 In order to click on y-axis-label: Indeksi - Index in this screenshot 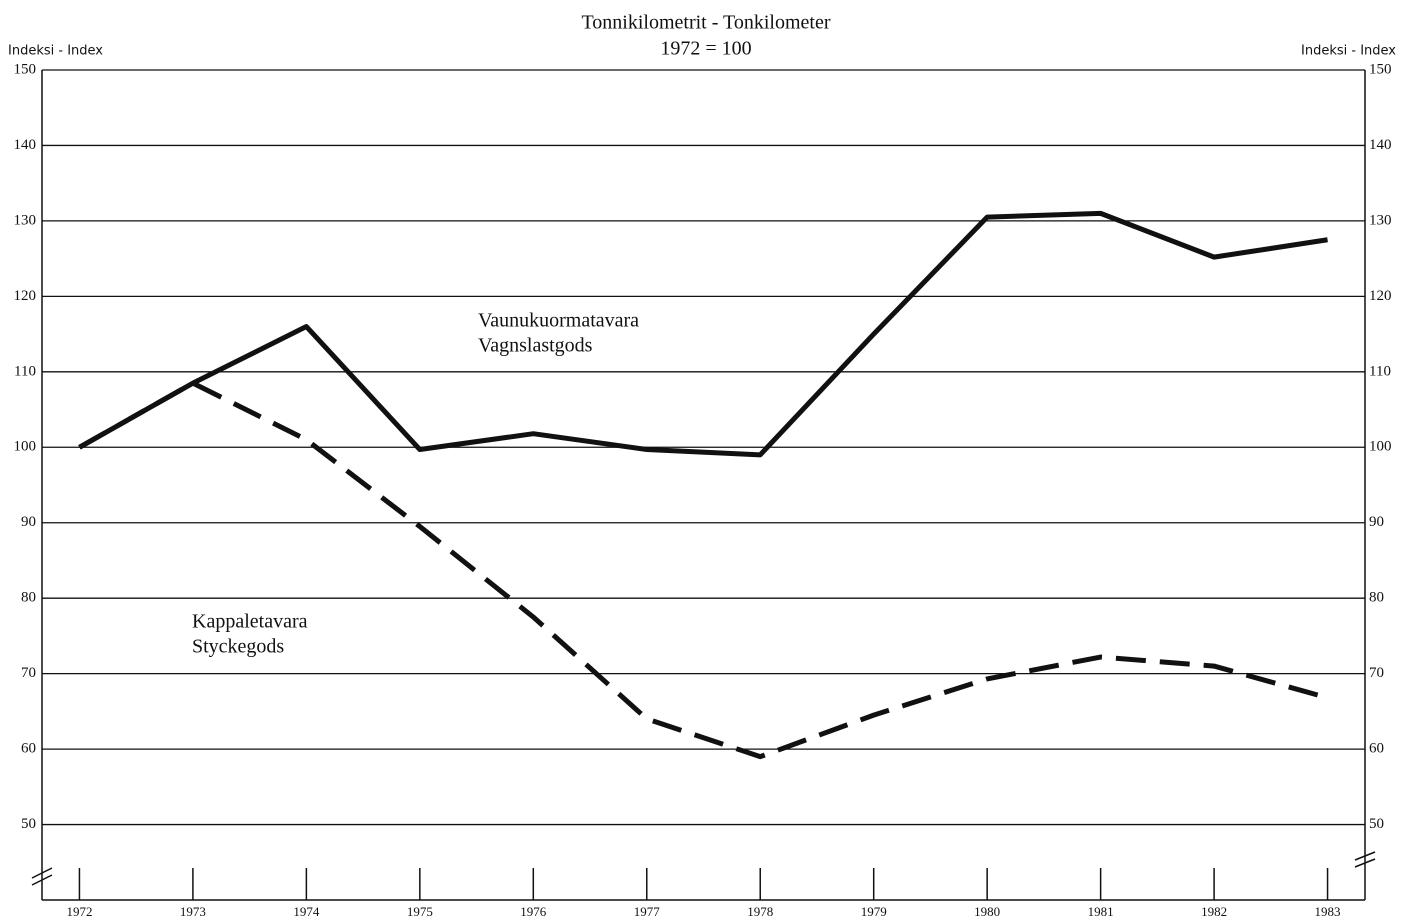, I will do `click(55, 51)`.